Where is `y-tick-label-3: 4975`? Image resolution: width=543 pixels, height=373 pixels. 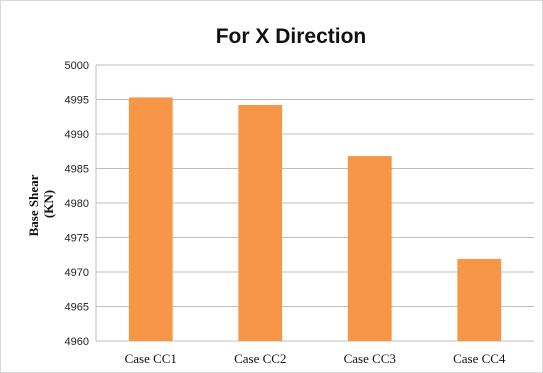 y-tick-label-3: 4975 is located at coordinates (77, 239).